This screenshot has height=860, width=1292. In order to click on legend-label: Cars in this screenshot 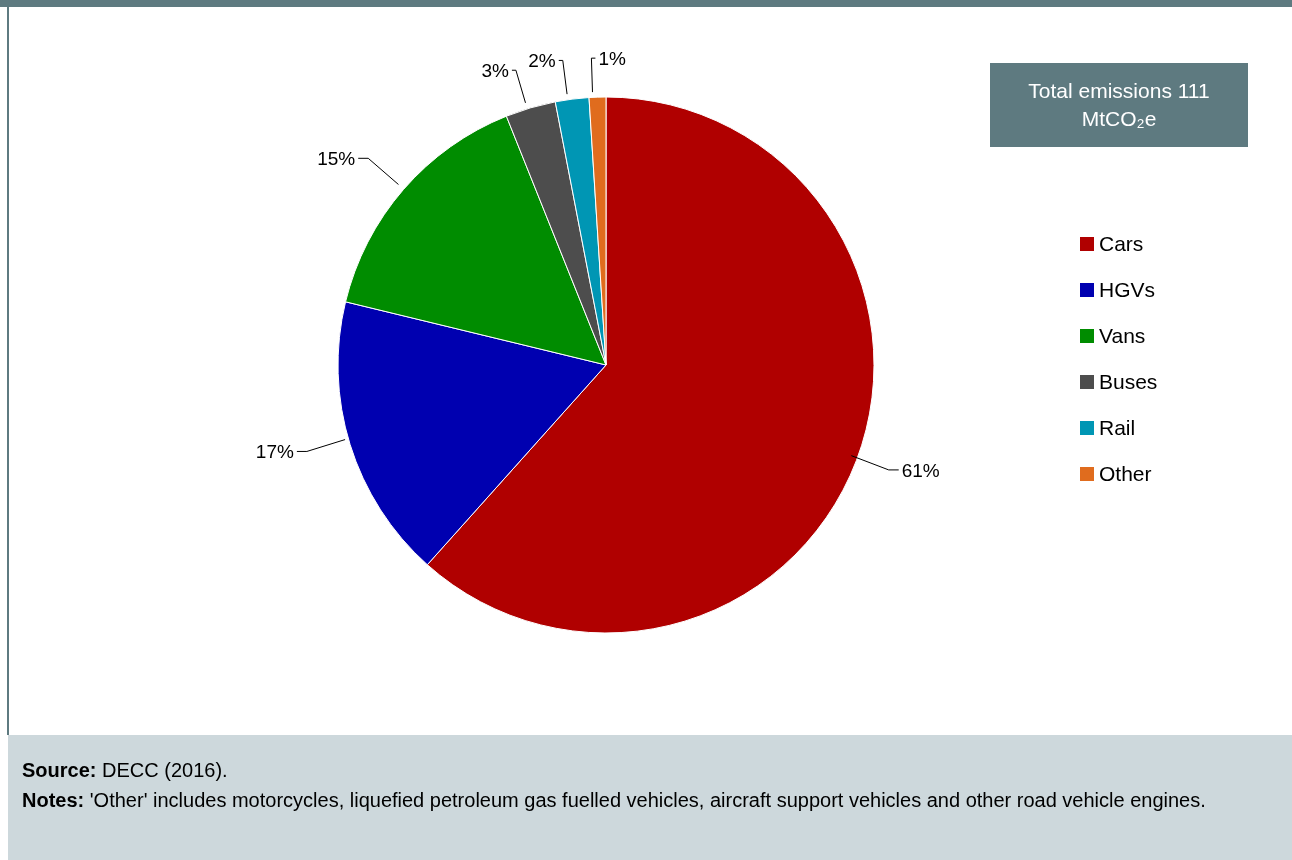, I will do `click(1121, 244)`.